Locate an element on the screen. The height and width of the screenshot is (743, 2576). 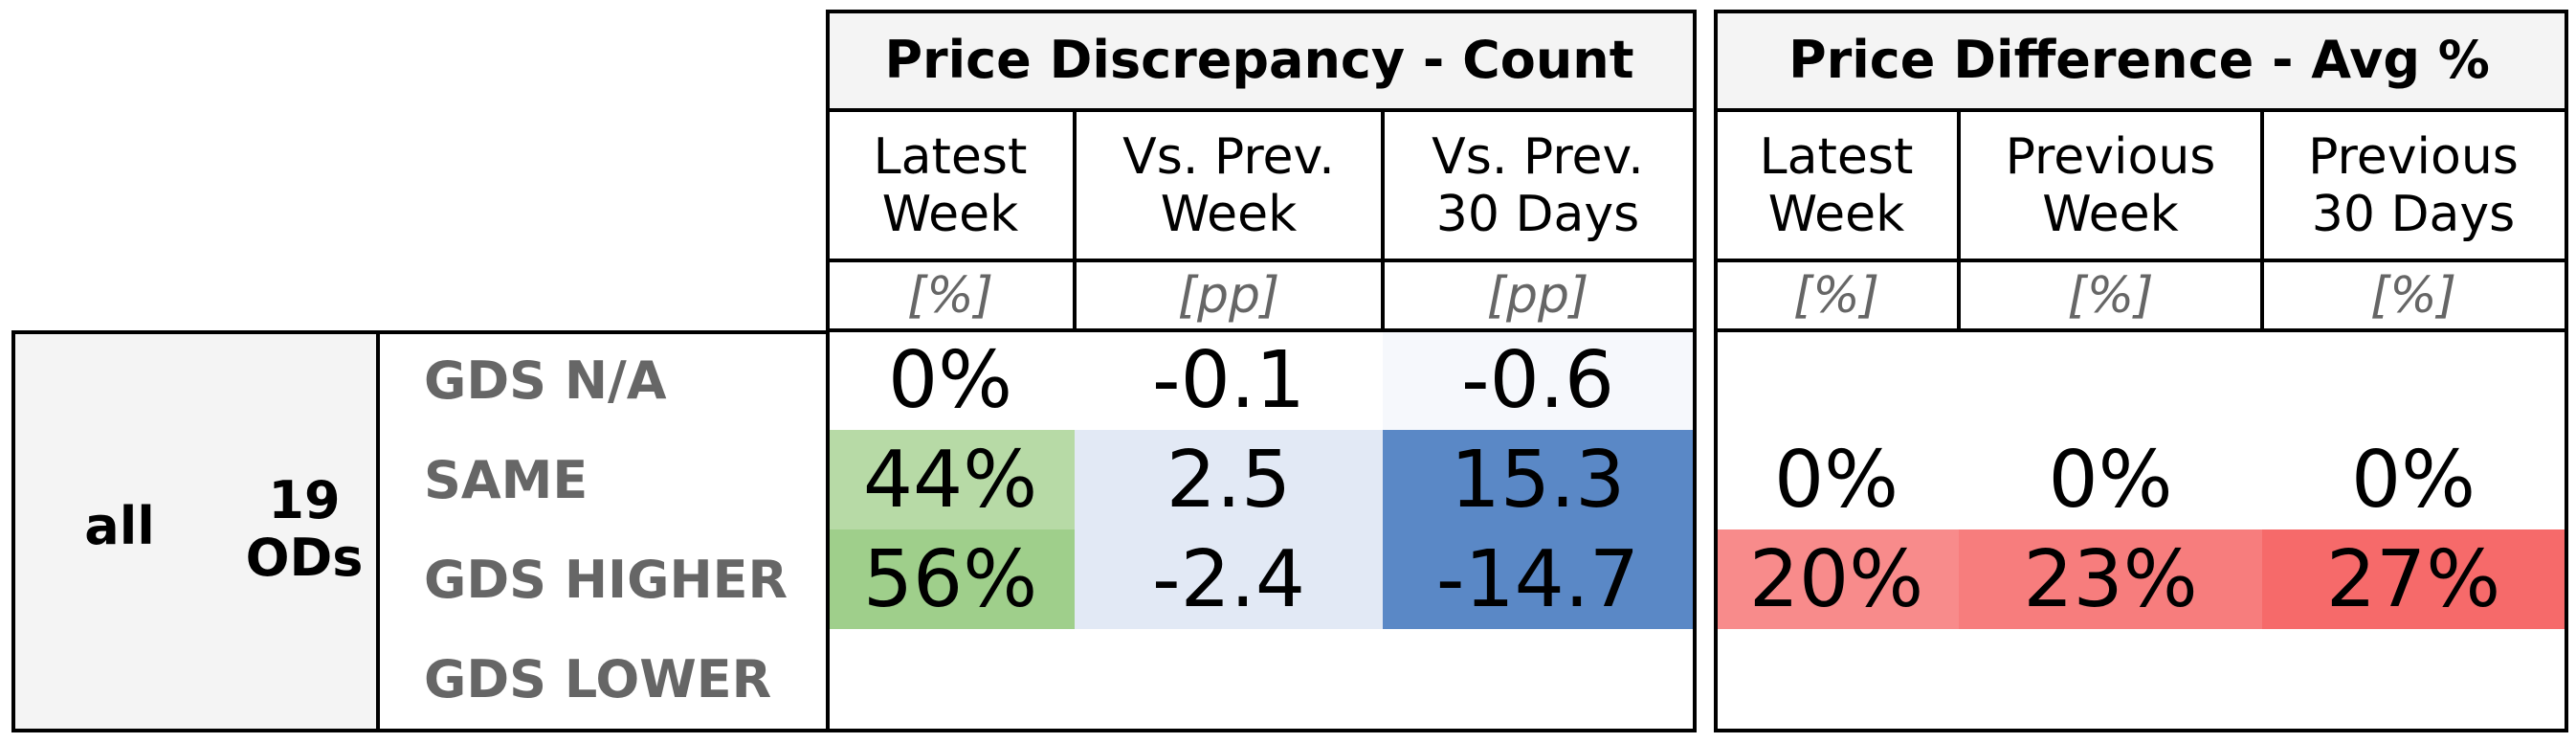
value-cell: 56% is located at coordinates (950, 579).